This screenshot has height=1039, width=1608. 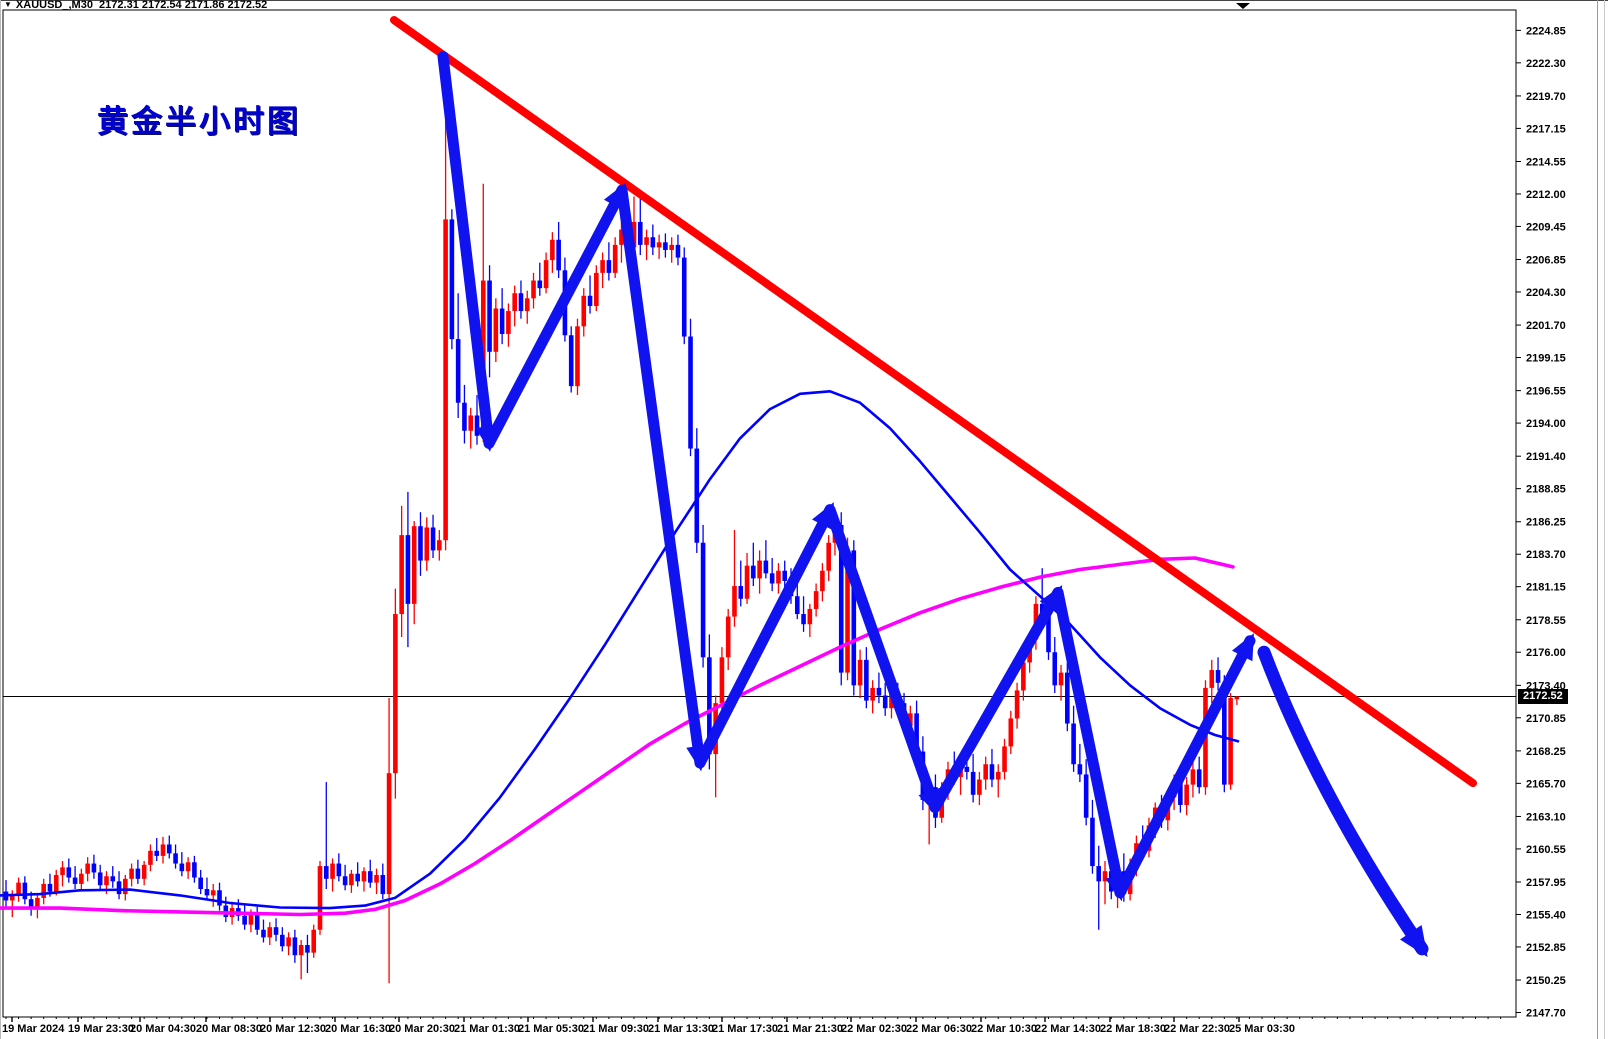 I want to click on price-axis-label: 2204.30, so click(x=1546, y=293).